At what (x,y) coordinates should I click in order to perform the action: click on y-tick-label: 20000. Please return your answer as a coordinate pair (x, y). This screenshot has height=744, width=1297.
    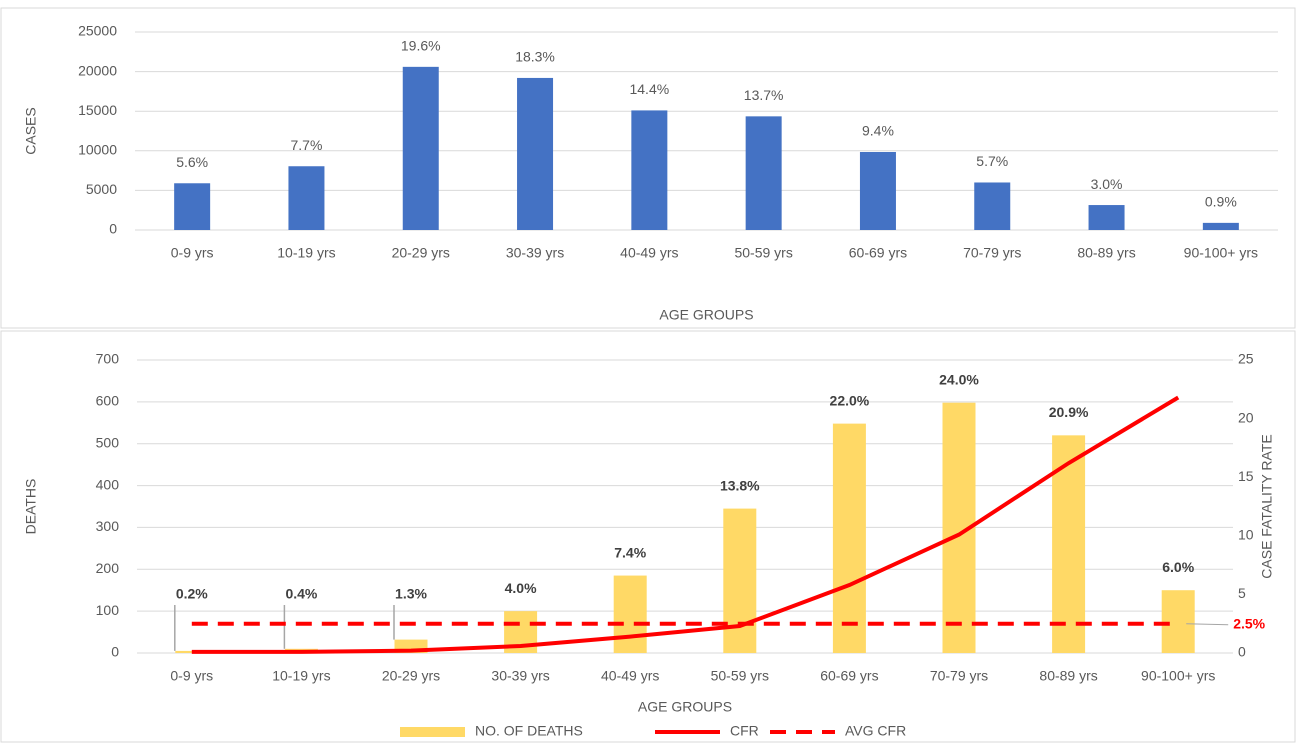
    Looking at the image, I should click on (97, 70).